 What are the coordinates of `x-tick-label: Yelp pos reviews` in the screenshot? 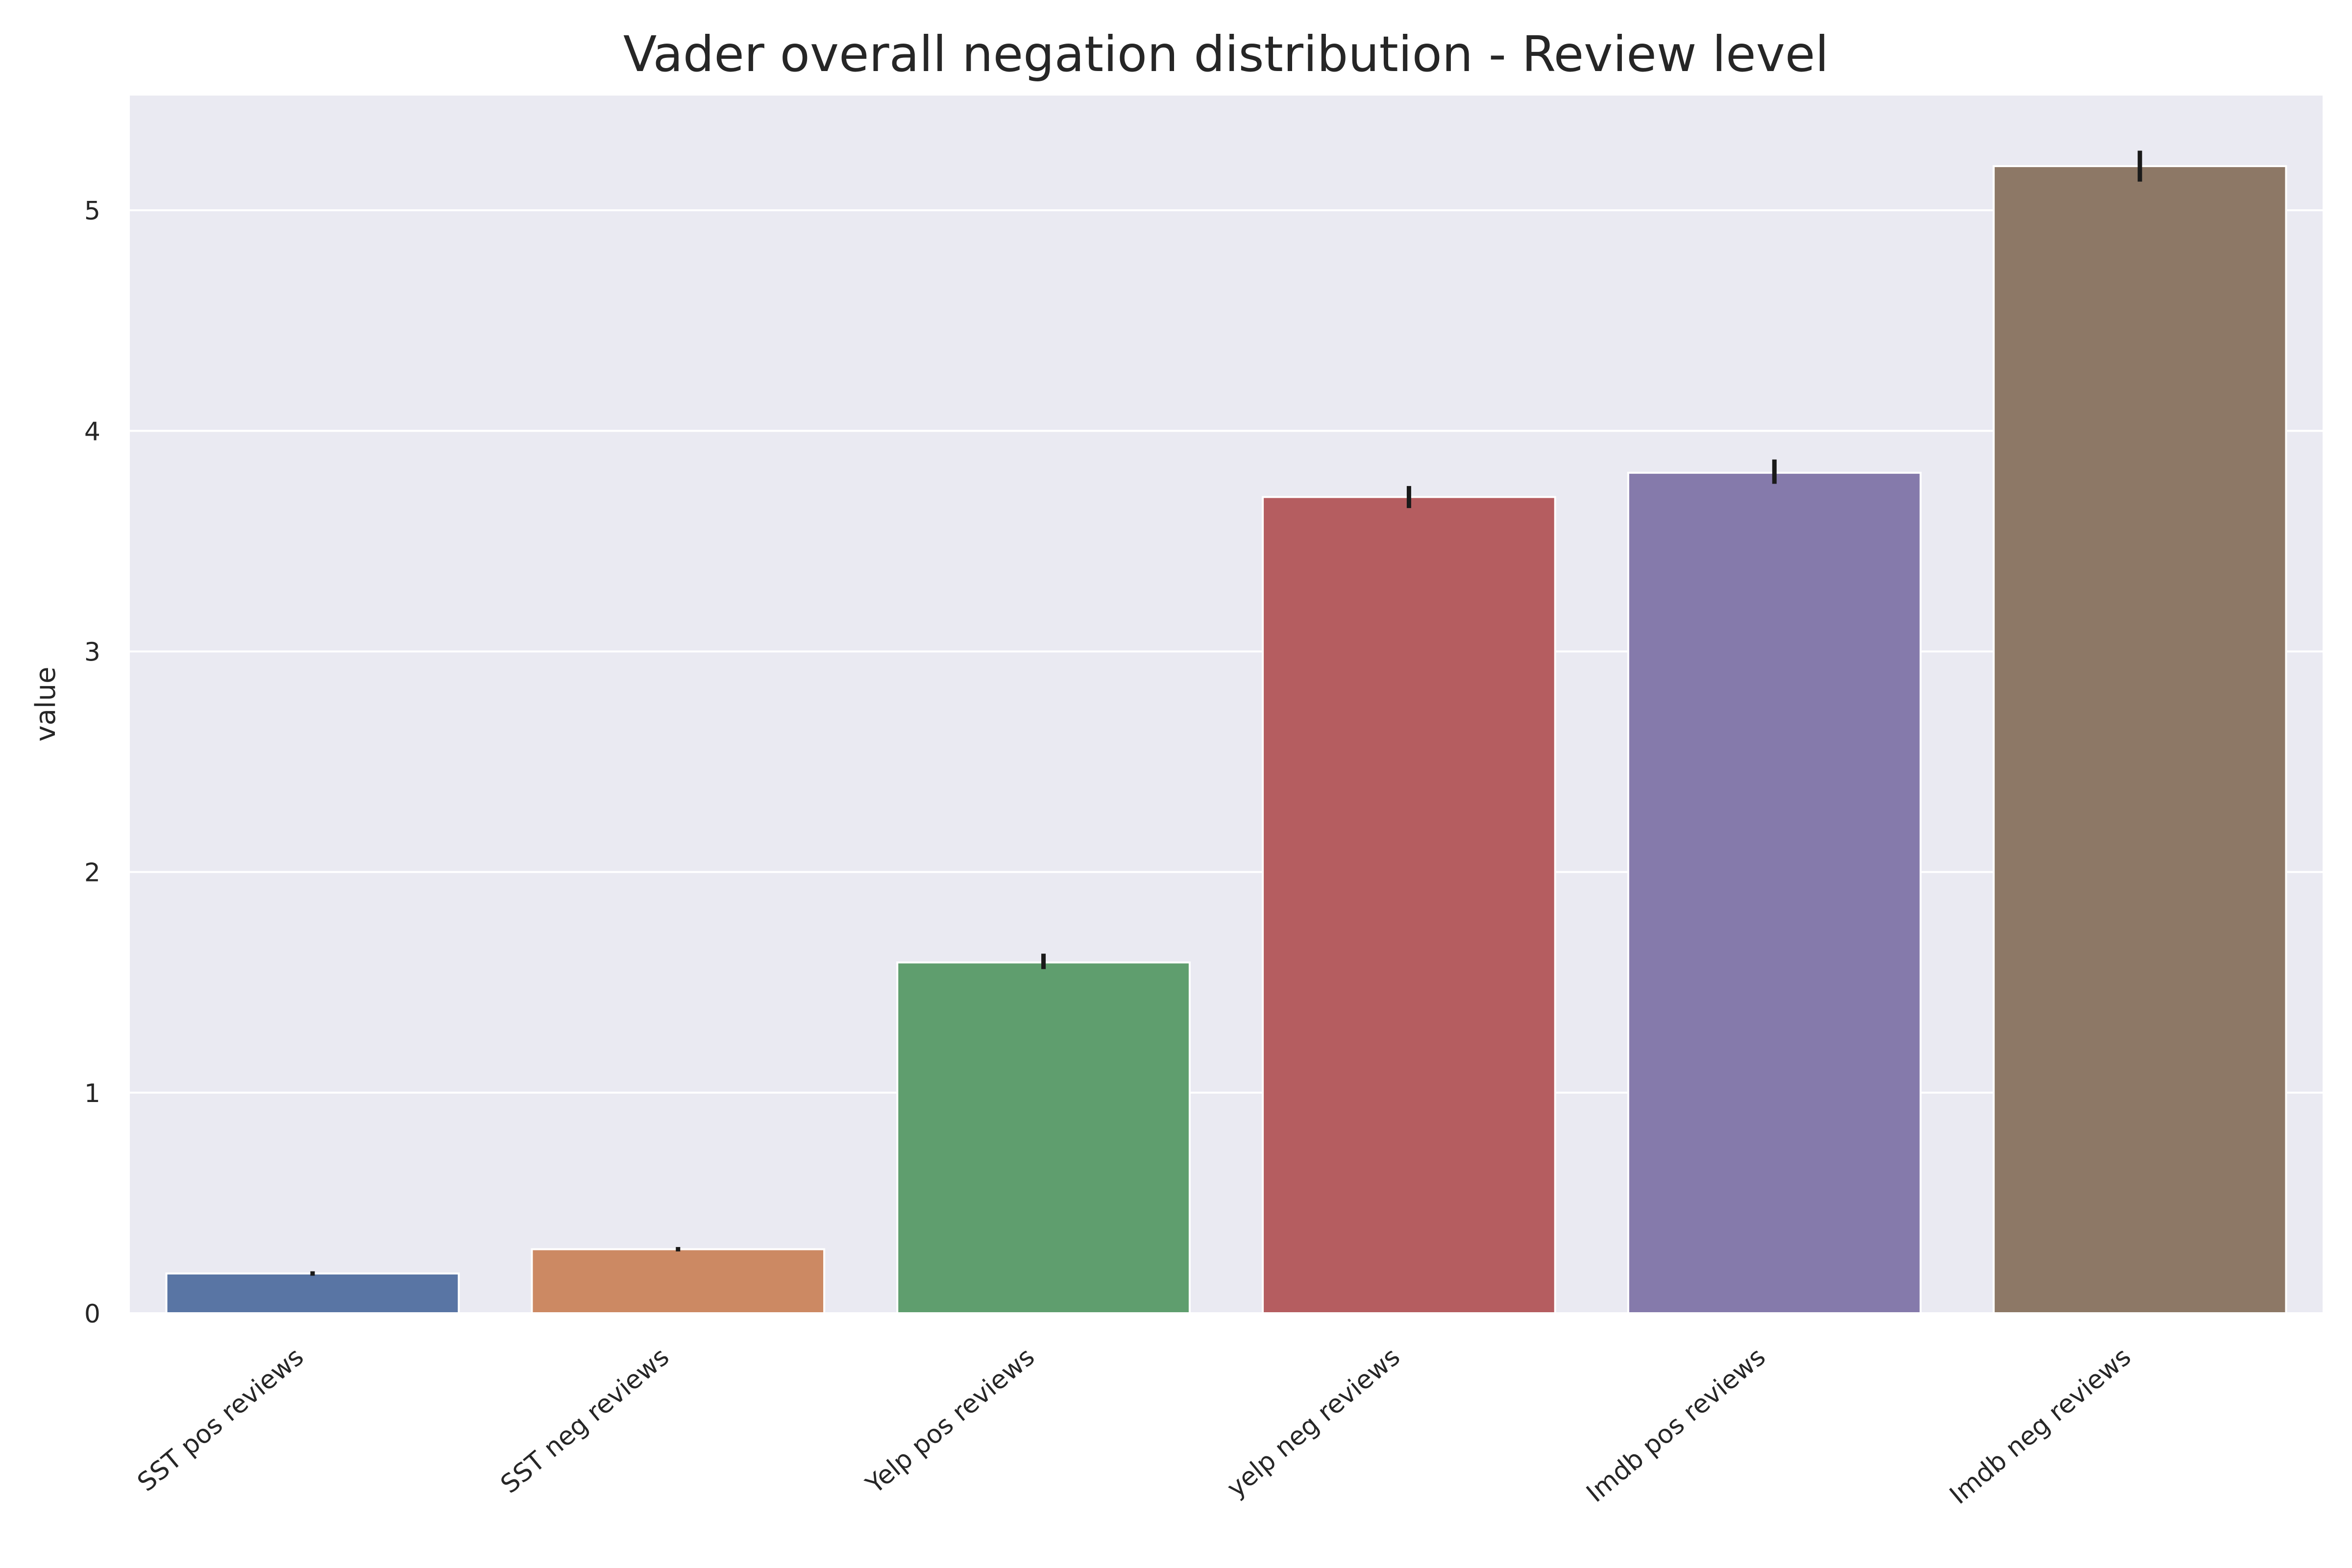 It's located at (950, 1421).